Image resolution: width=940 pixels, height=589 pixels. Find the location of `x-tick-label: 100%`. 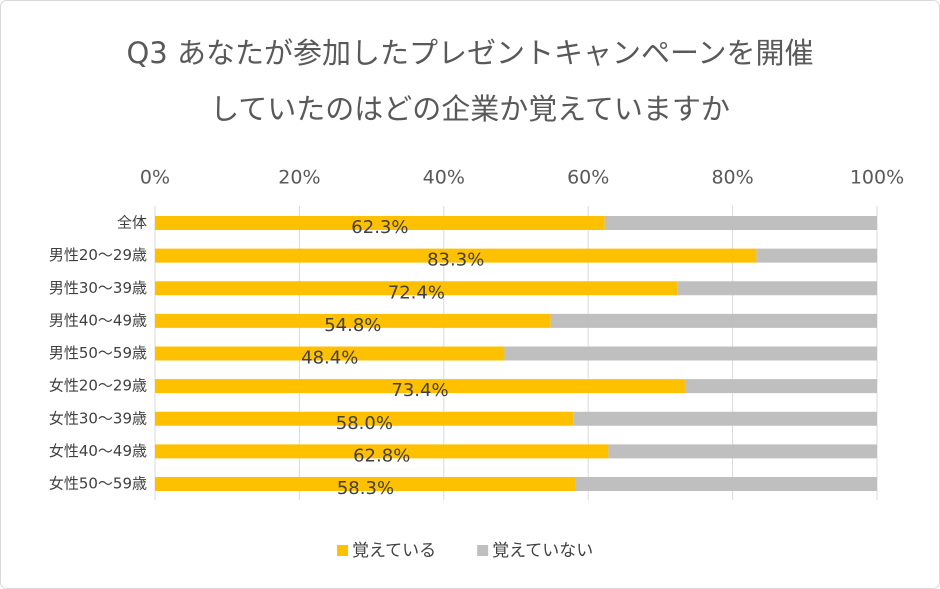

x-tick-label: 100% is located at coordinates (877, 178).